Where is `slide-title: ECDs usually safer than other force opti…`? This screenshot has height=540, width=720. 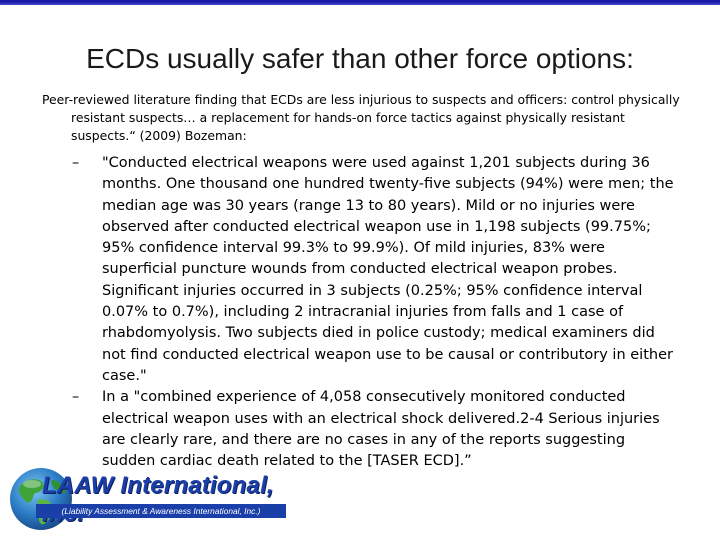 slide-title: ECDs usually safer than other force opti… is located at coordinates (360, 58).